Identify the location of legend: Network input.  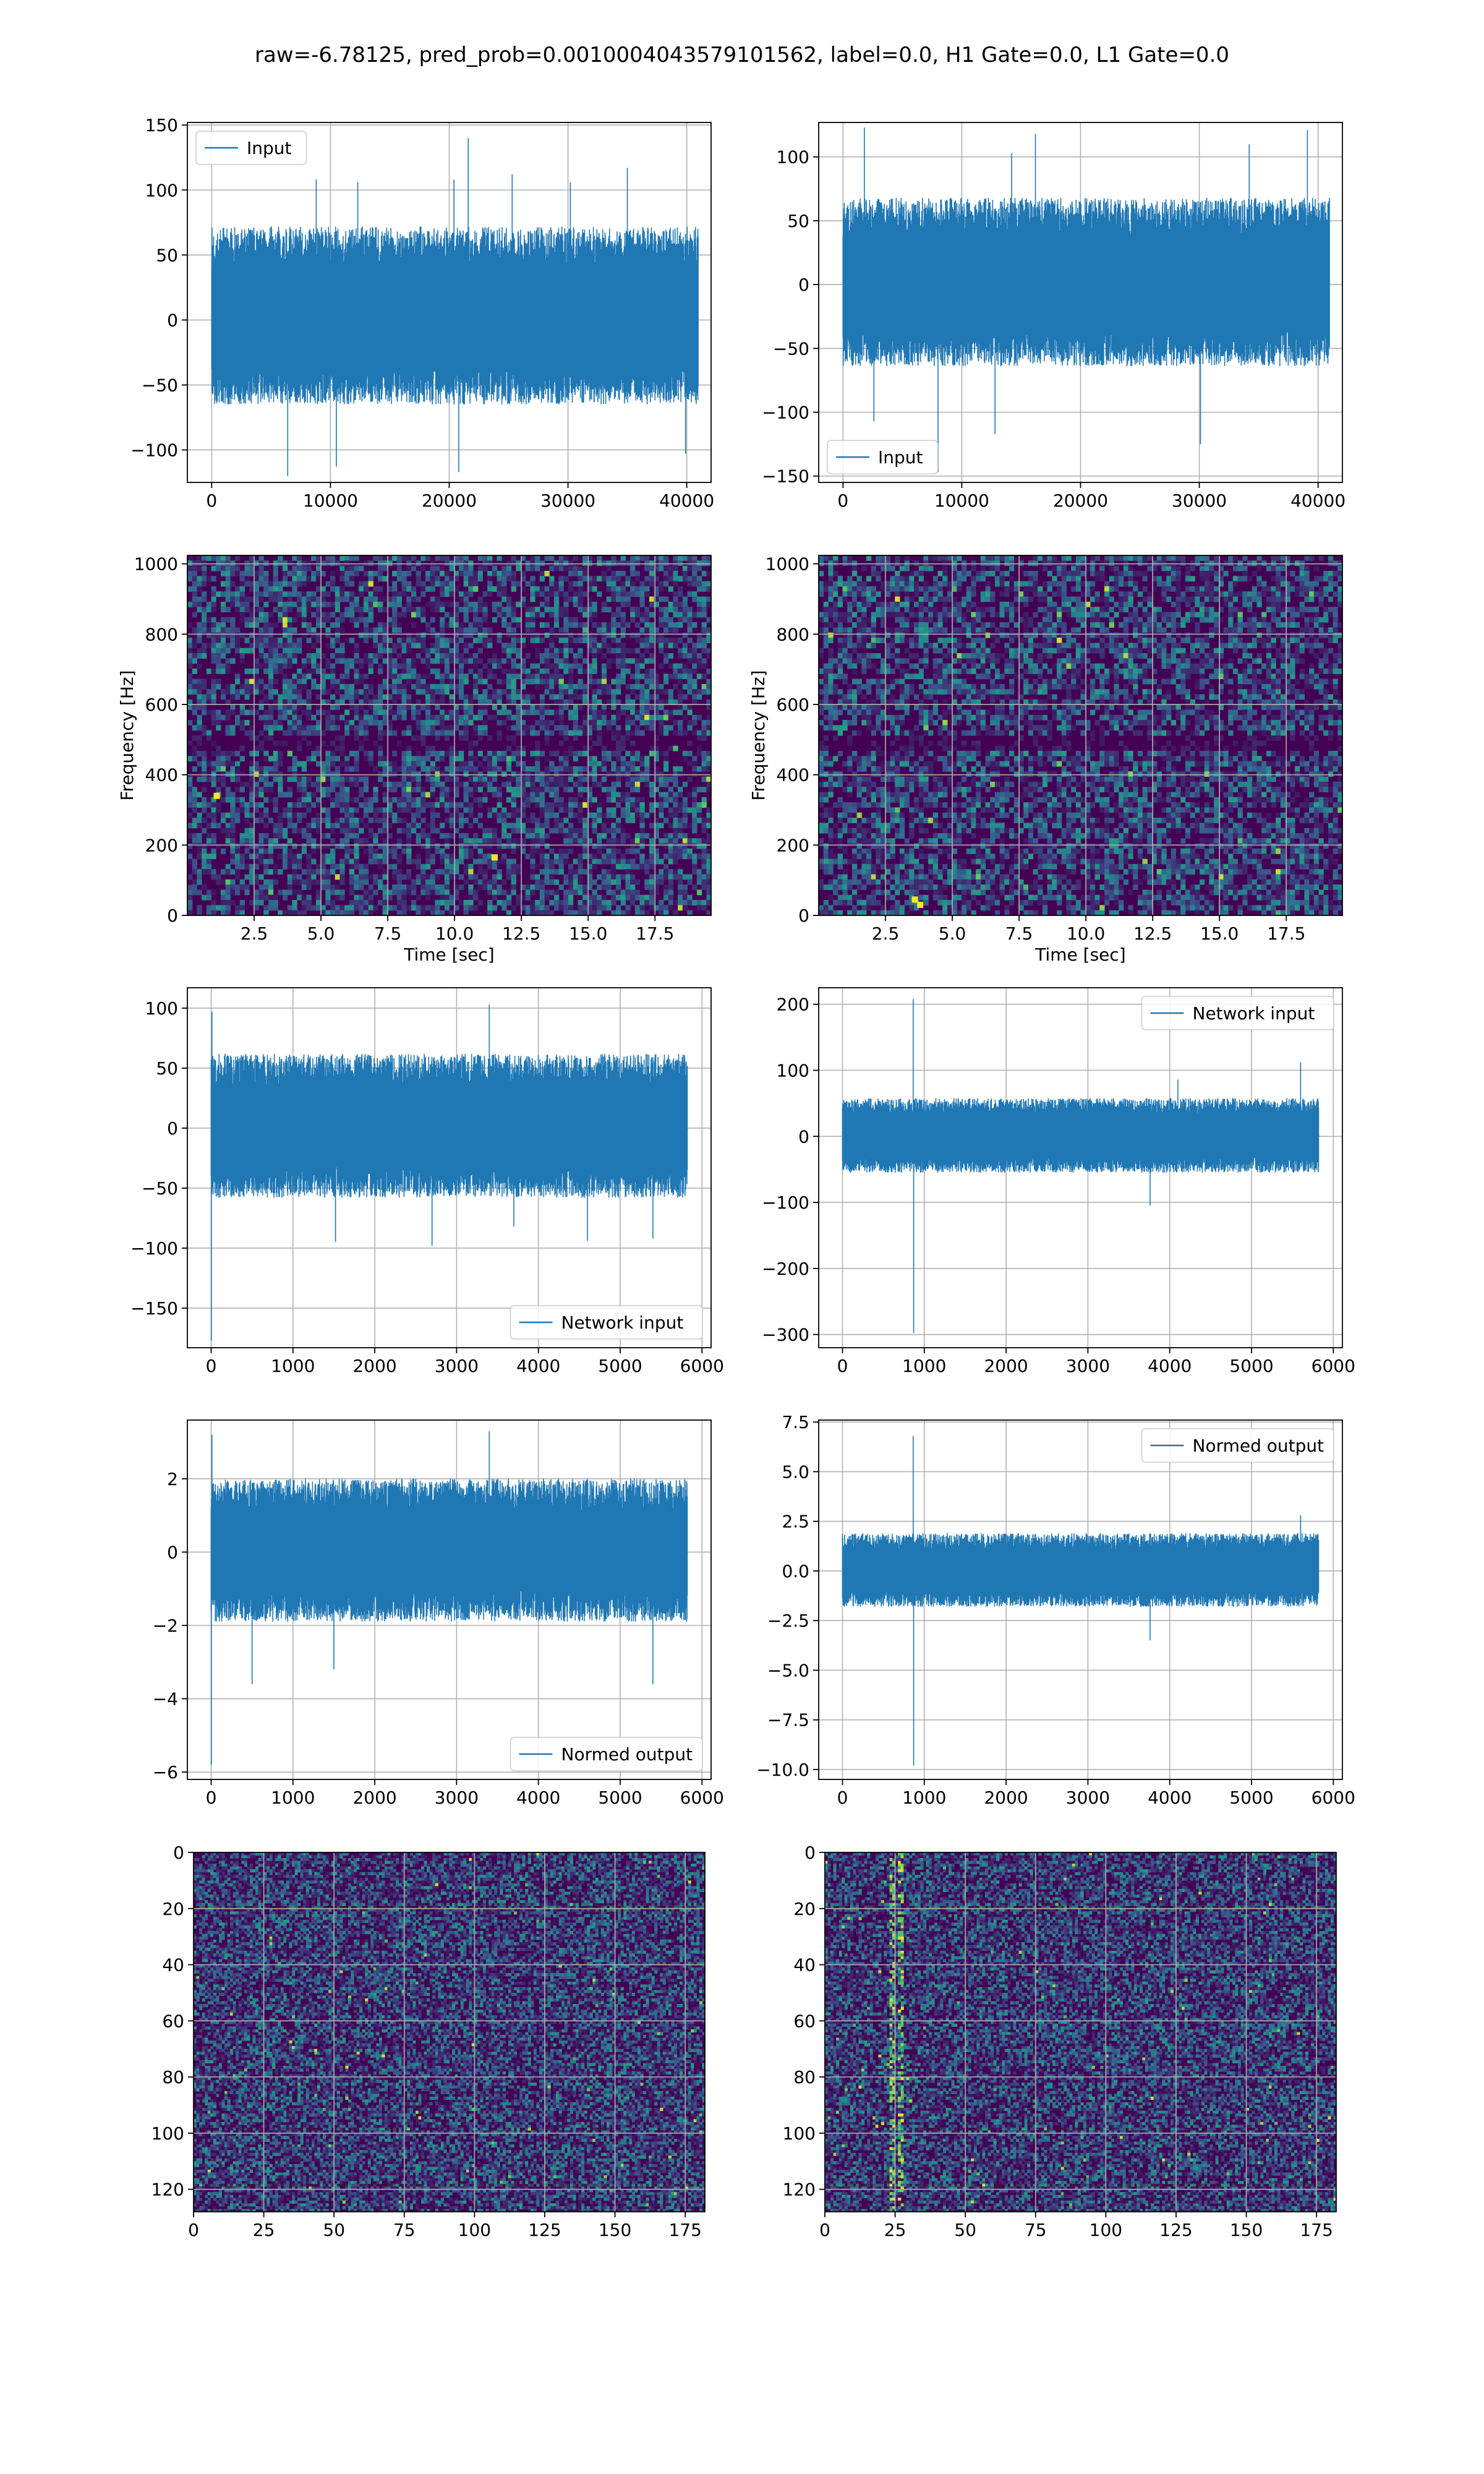
(1237, 1013).